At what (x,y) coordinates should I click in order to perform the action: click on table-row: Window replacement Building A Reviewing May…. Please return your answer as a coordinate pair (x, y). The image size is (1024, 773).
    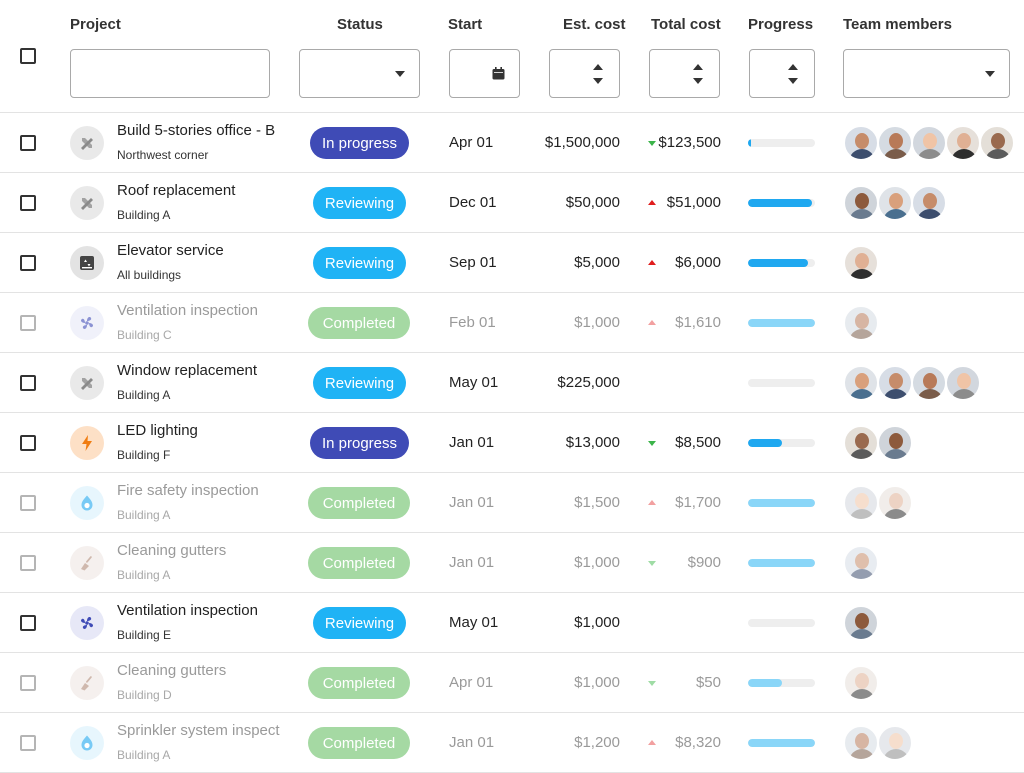
    Looking at the image, I should click on (512, 383).